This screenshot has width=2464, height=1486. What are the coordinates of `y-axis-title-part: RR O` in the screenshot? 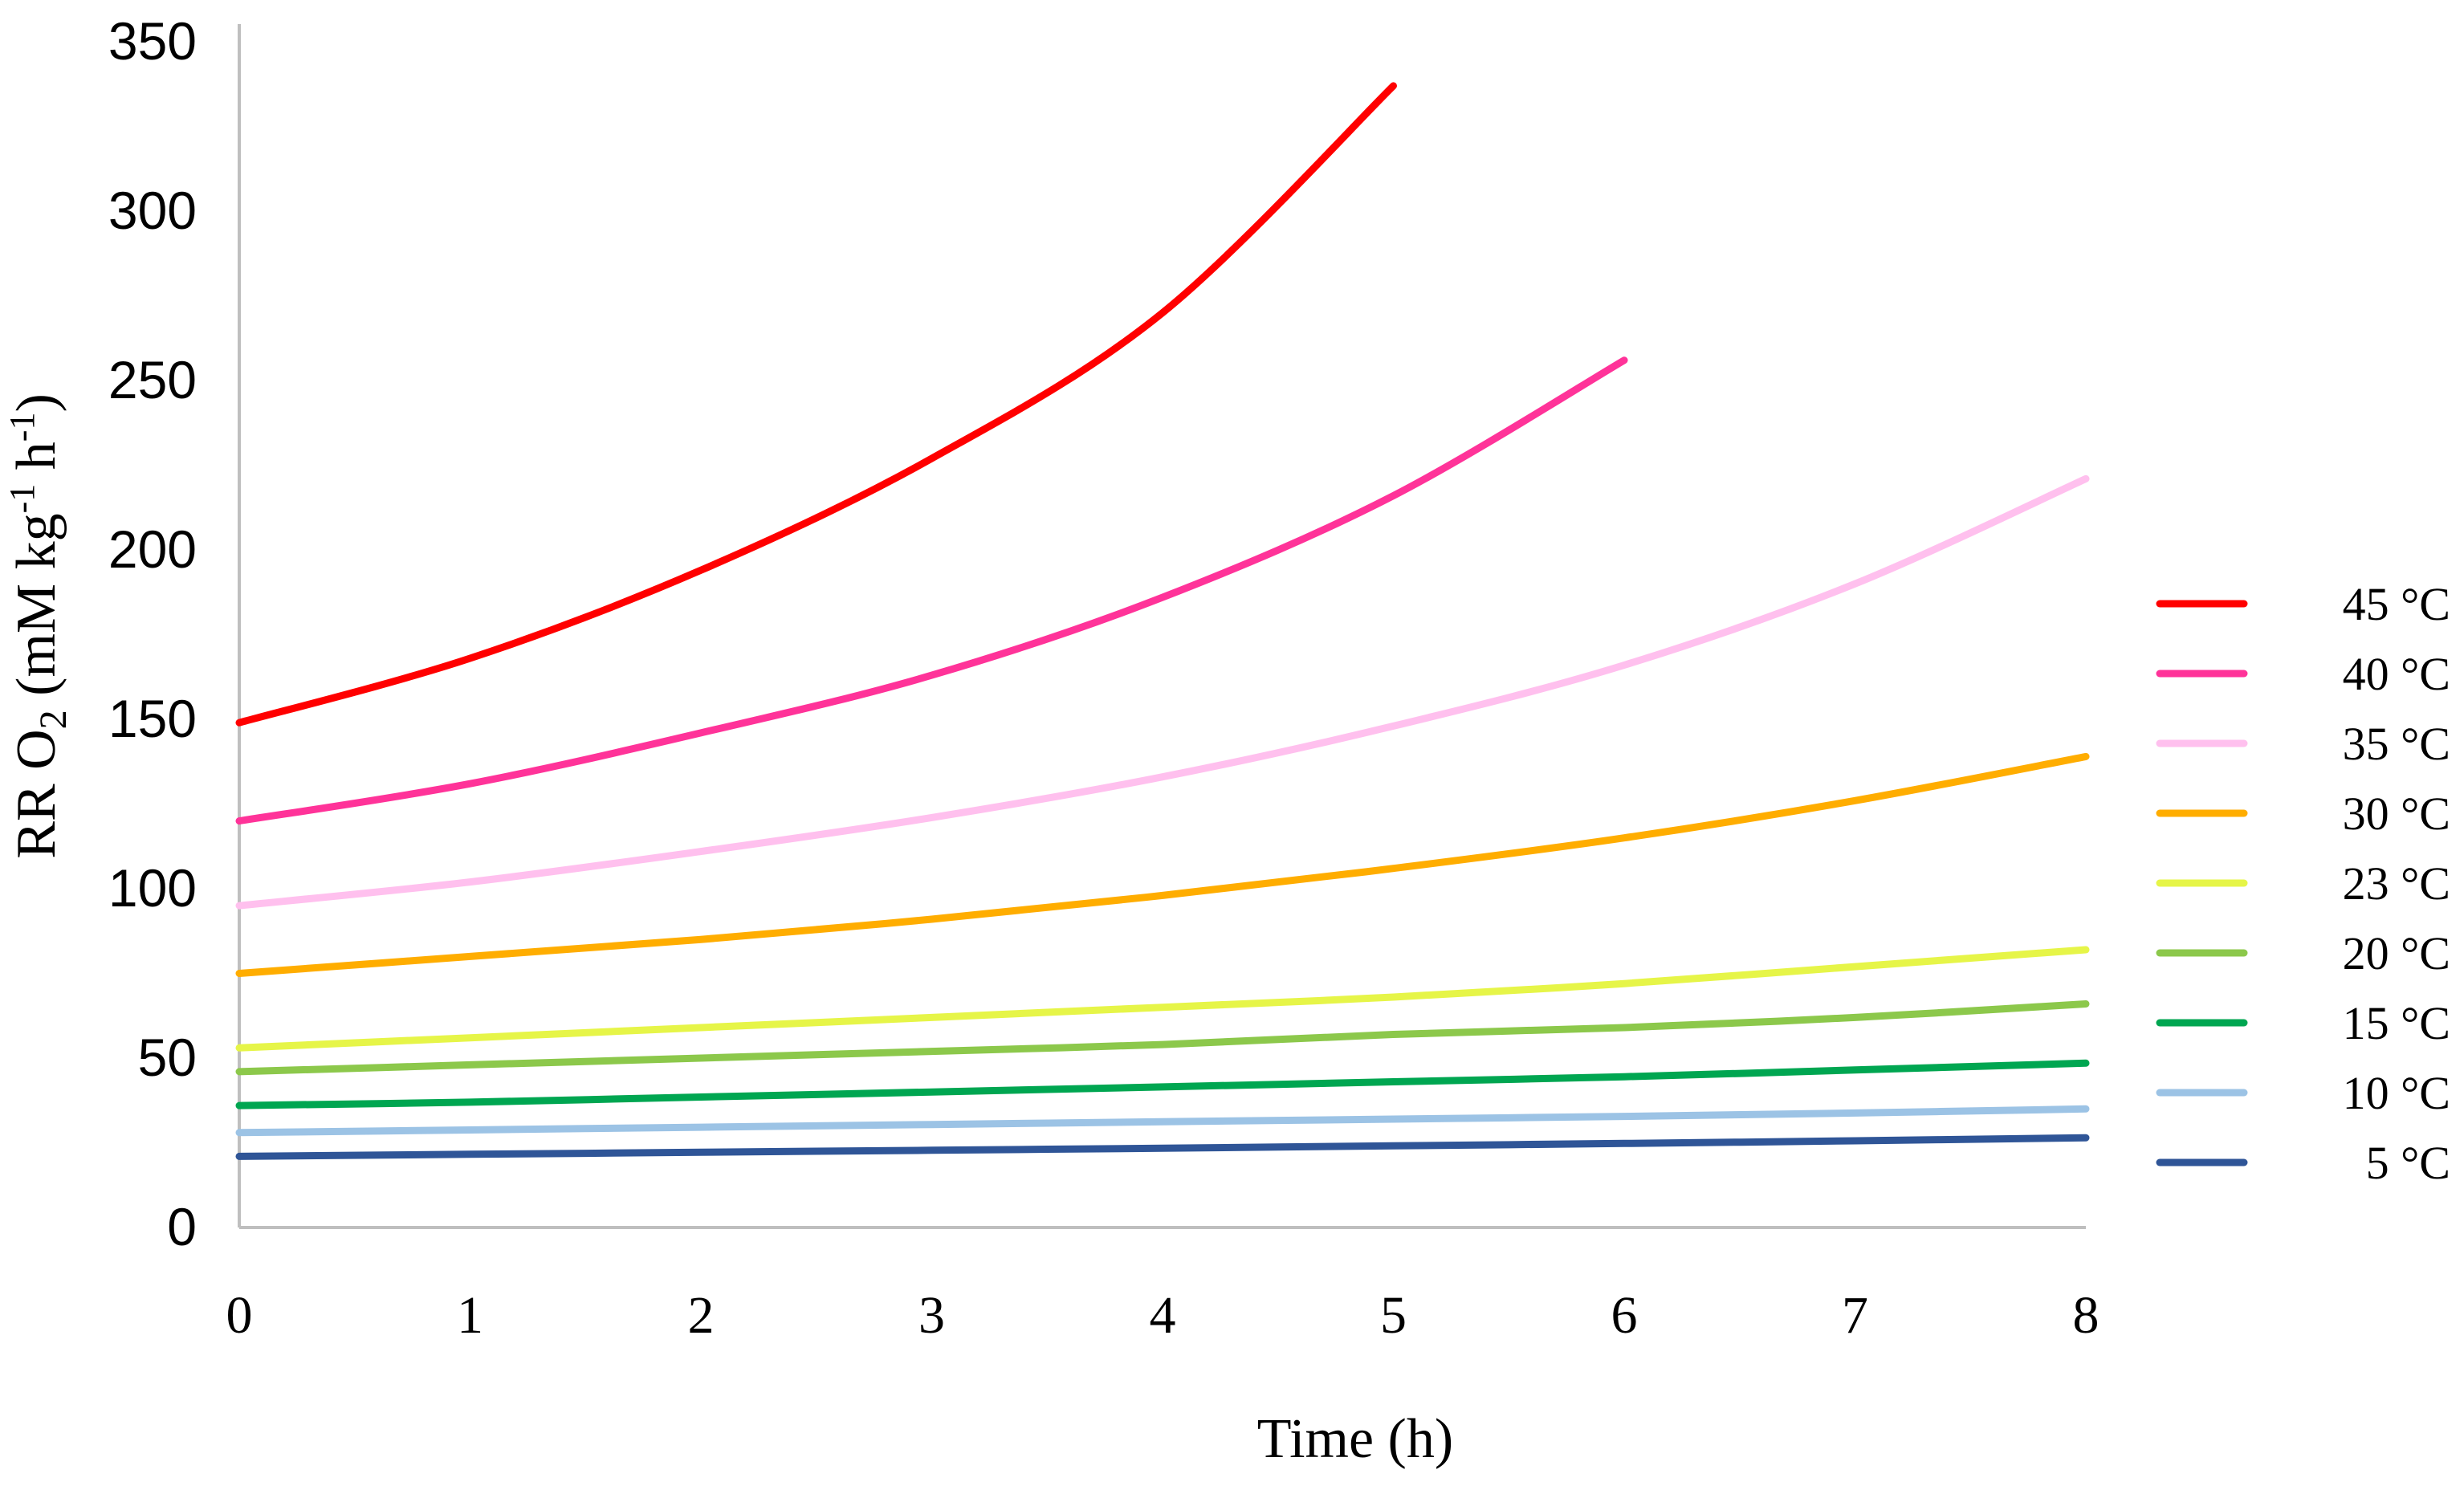 It's located at (36, 793).